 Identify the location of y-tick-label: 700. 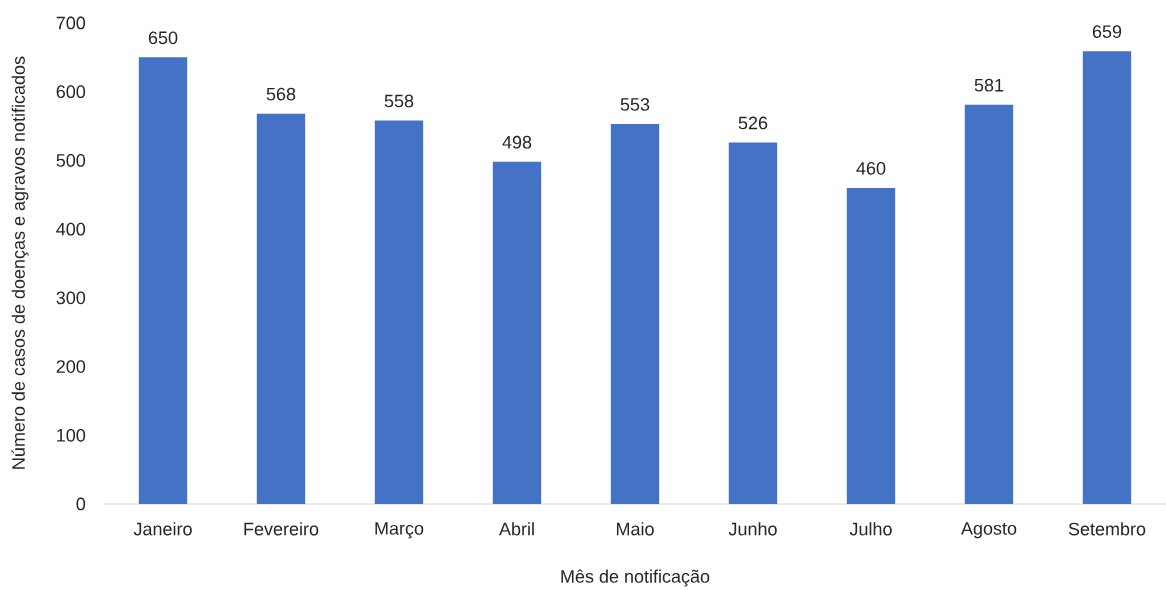
(71, 23).